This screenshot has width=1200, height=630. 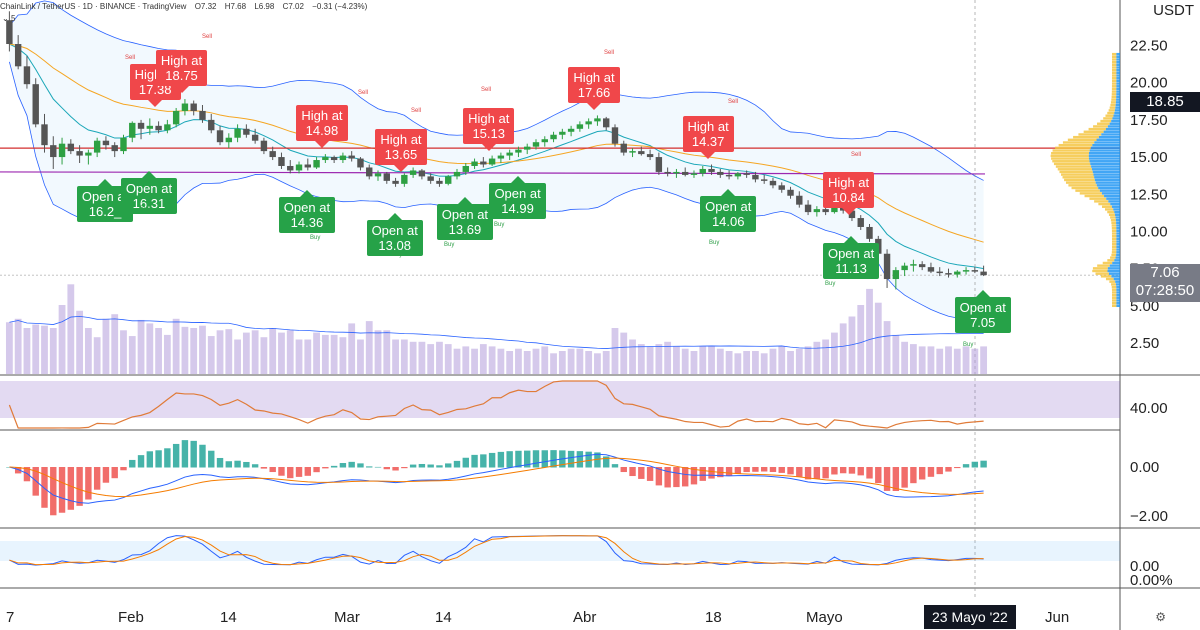 I want to click on gear-icon: ⚙, so click(x=1160, y=617).